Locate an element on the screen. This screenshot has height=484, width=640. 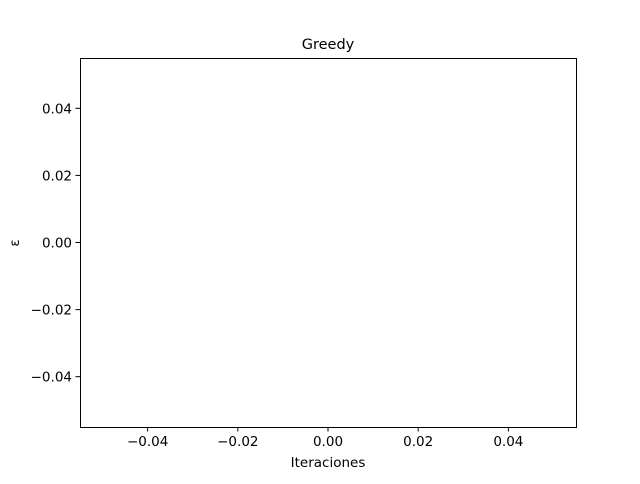
x-tick-label: −0.02 is located at coordinates (237, 442).